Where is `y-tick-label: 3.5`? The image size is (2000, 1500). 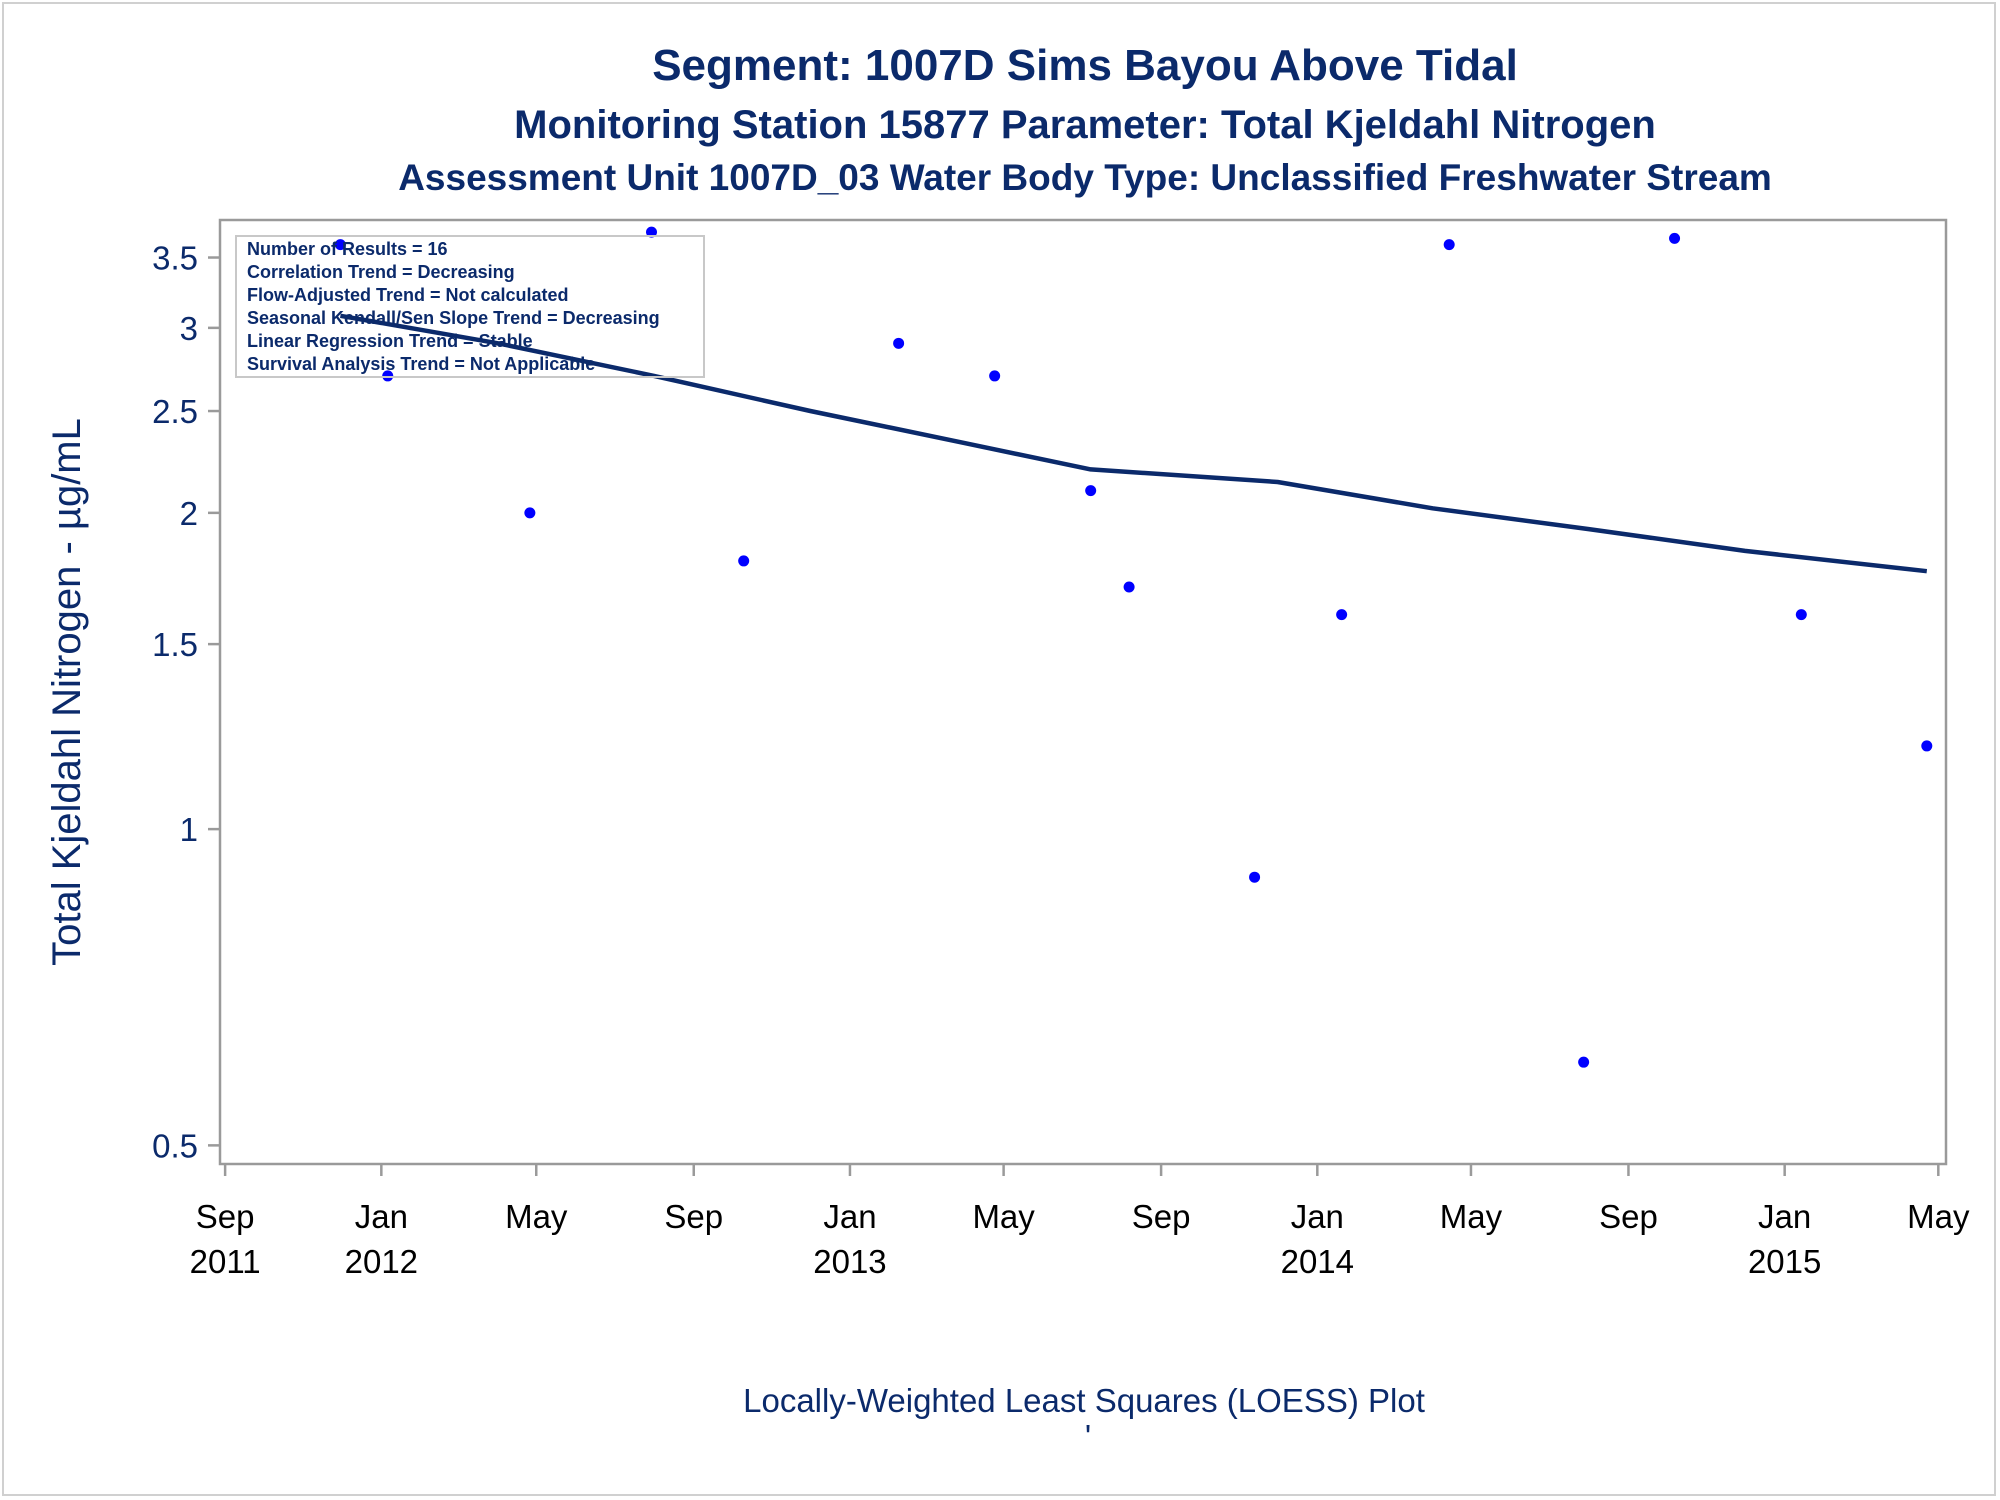
y-tick-label: 3.5 is located at coordinates (175, 258).